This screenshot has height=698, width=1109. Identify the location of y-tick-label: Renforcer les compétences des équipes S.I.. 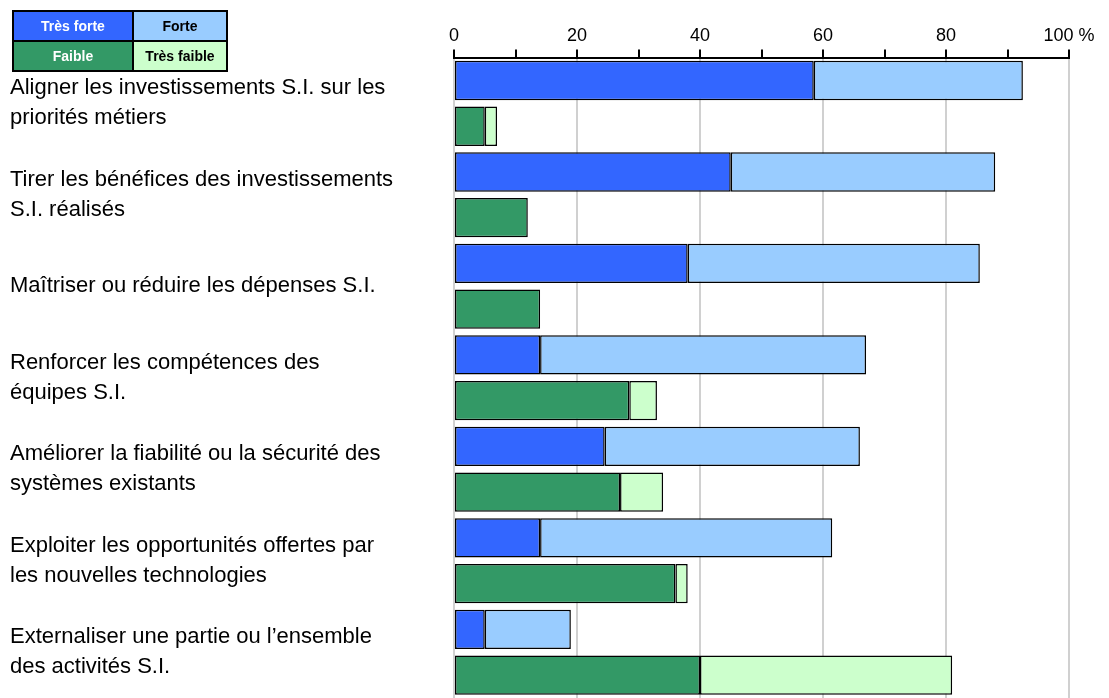
(165, 376).